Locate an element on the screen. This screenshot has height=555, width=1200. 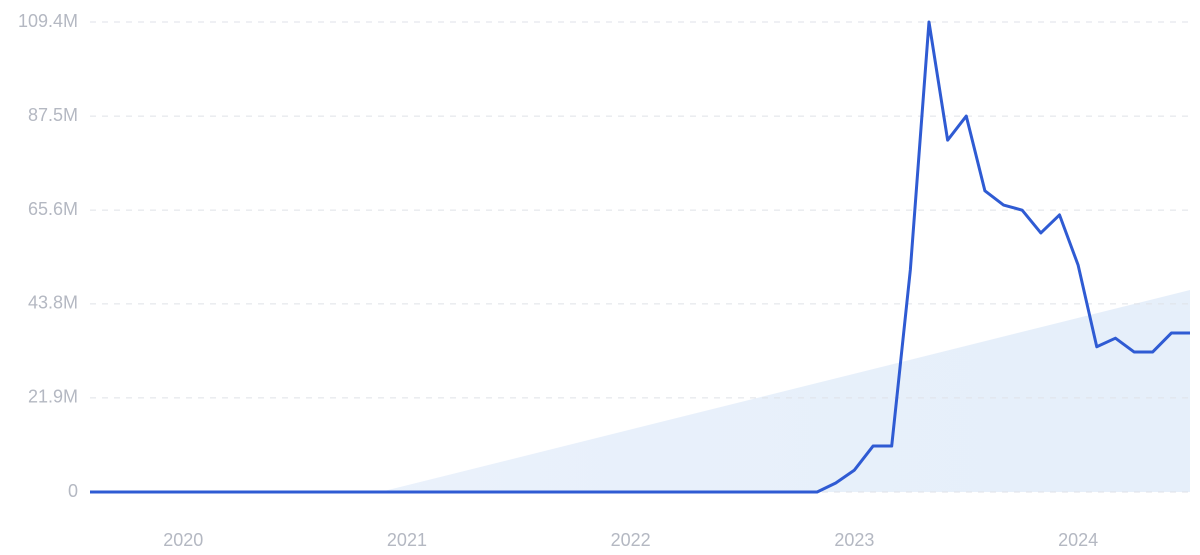
y-tick-label: 109.4M is located at coordinates (48, 21).